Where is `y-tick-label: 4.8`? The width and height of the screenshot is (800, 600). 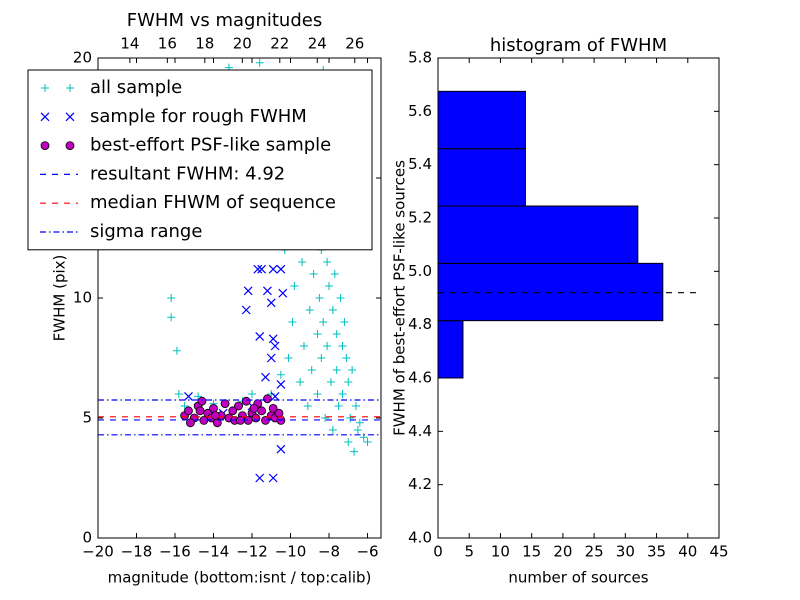 y-tick-label: 4.8 is located at coordinates (420, 324).